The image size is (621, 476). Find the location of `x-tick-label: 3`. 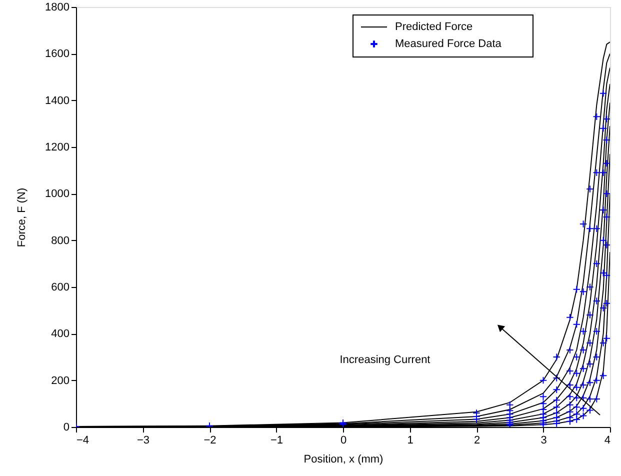

x-tick-label: 3 is located at coordinates (543, 440).